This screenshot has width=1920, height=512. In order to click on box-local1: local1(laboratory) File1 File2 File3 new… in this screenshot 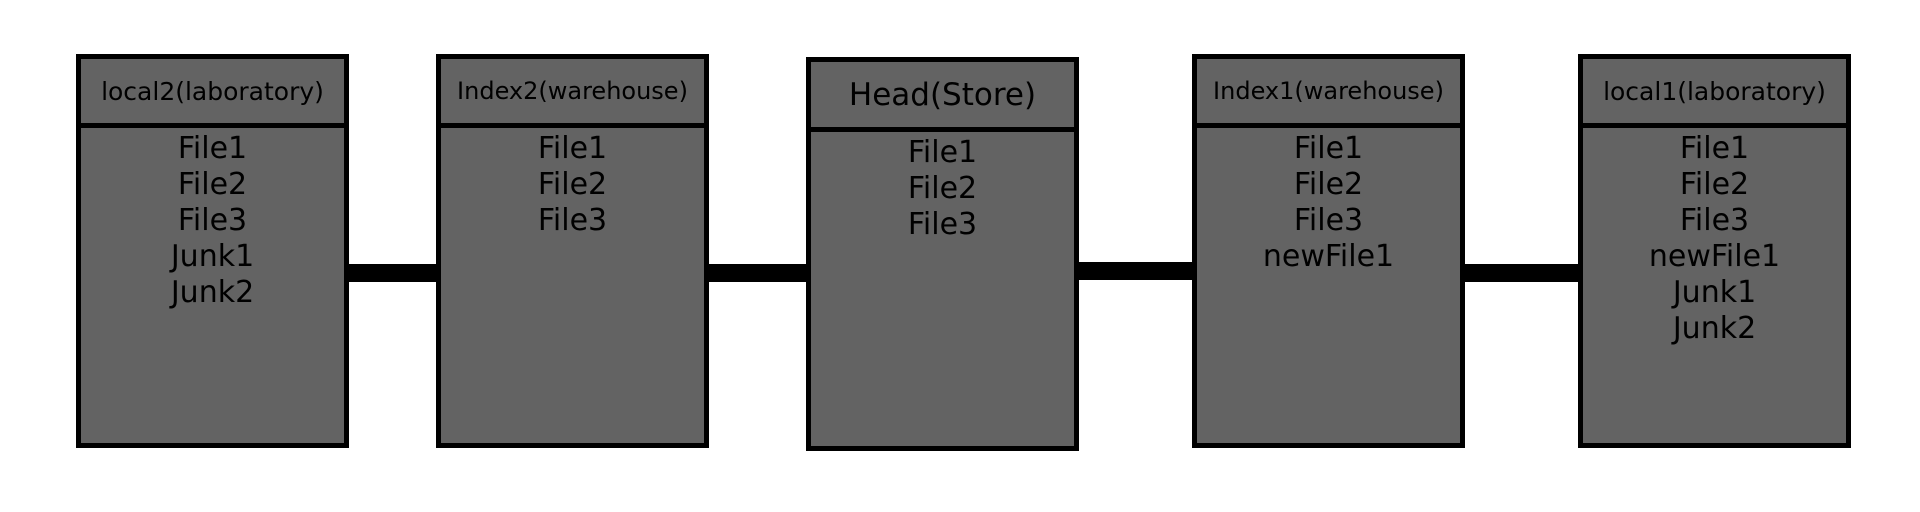, I will do `click(1714, 251)`.